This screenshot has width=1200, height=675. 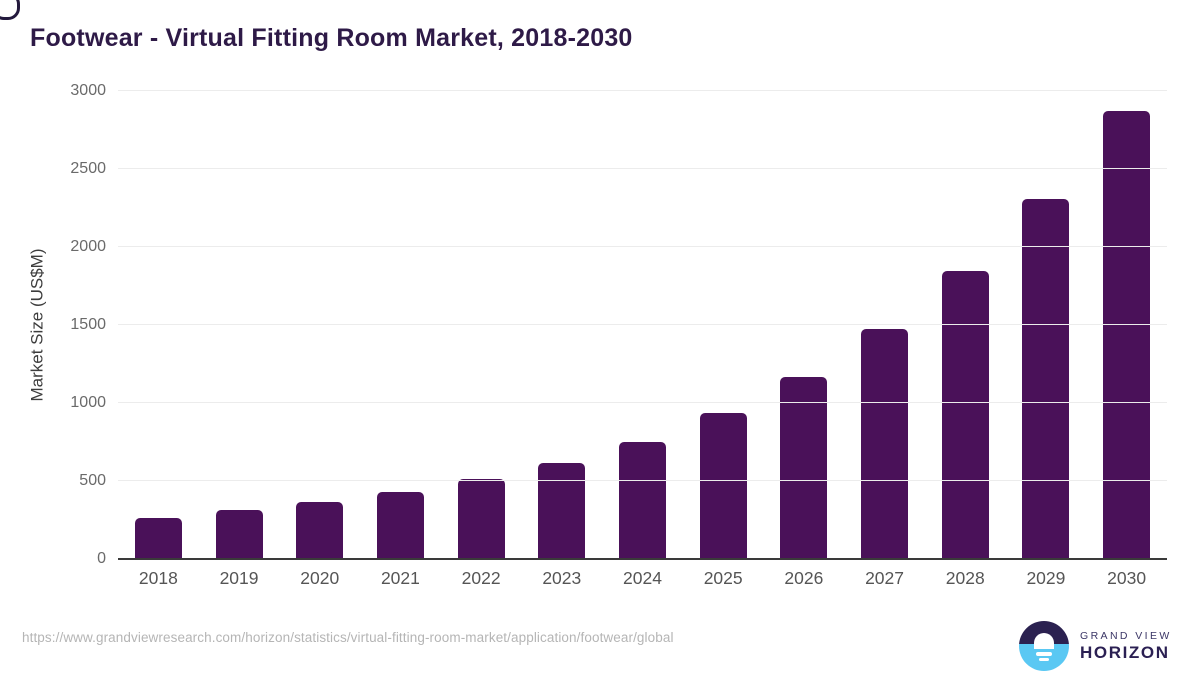 I want to click on bar-slot-2021, so click(x=400, y=325).